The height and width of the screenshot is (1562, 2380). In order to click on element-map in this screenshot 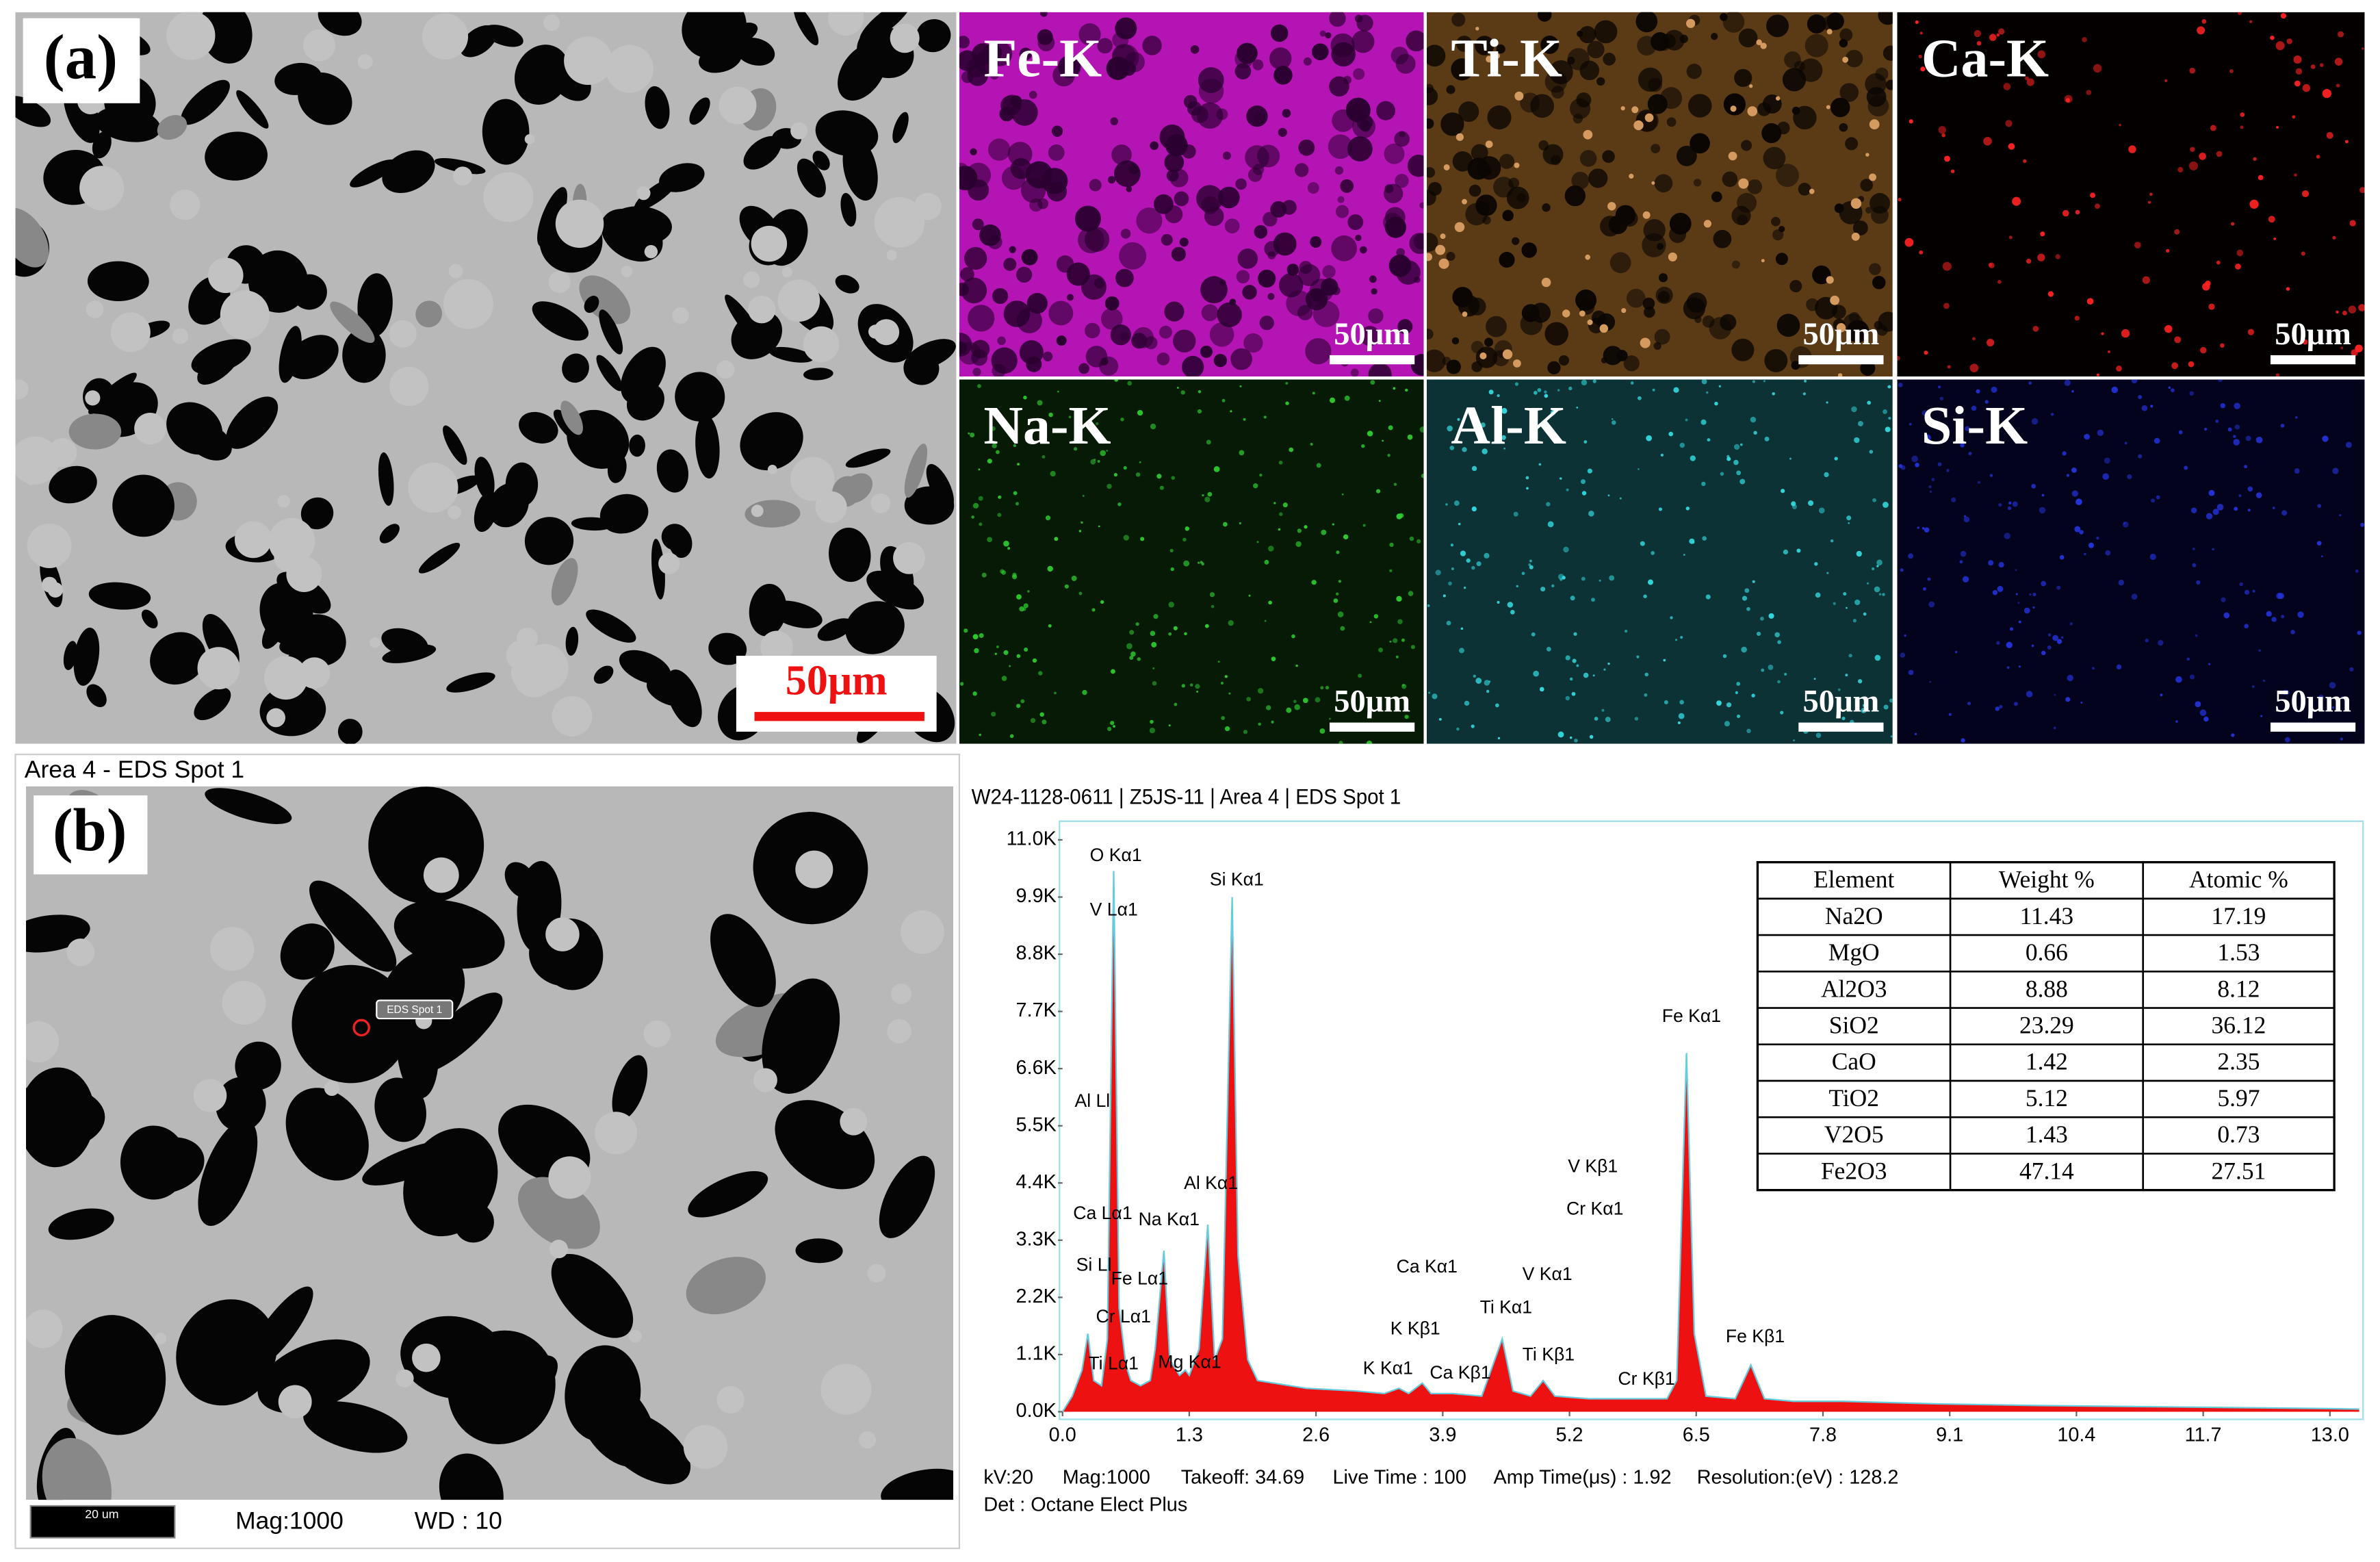, I will do `click(2131, 561)`.